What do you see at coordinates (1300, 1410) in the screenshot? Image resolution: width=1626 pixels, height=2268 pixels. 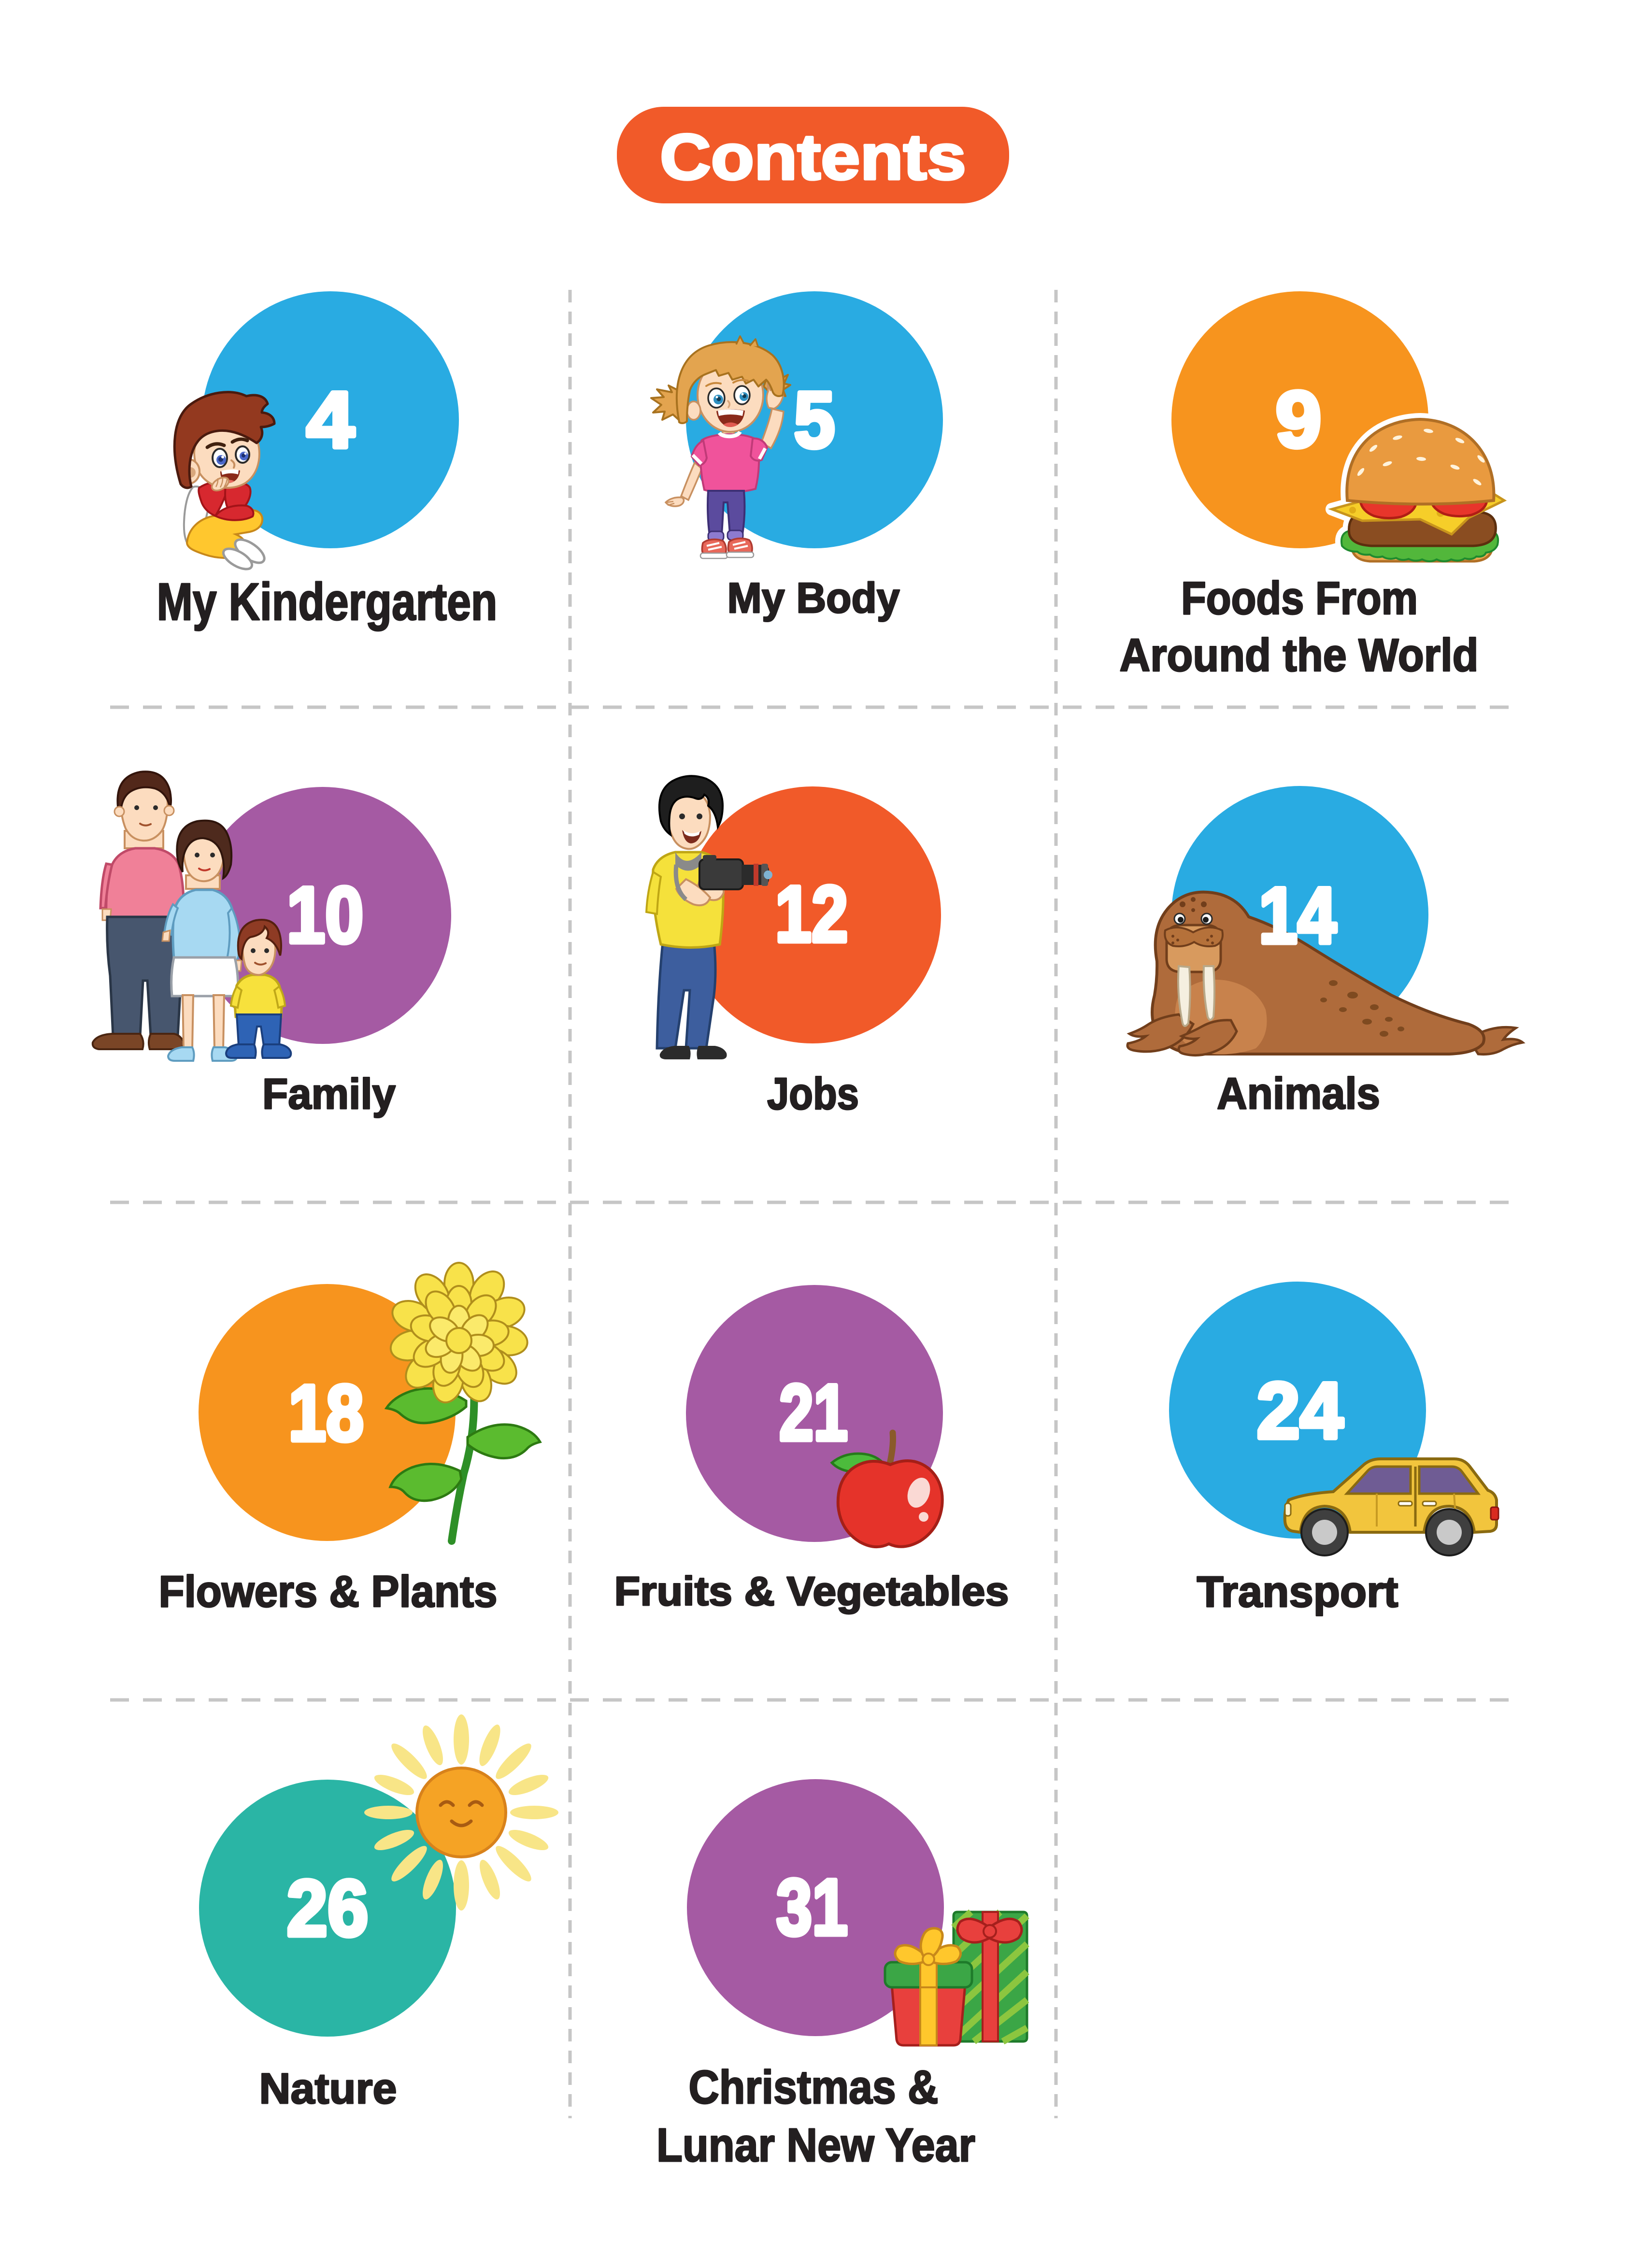 I see `svg-text: 24` at bounding box center [1300, 1410].